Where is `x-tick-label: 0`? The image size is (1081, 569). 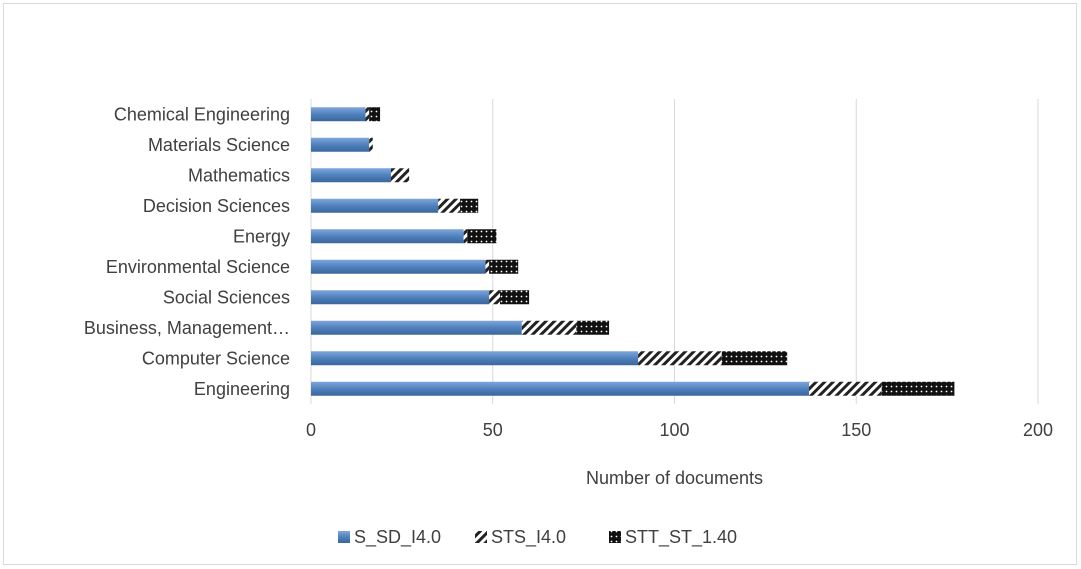
x-tick-label: 0 is located at coordinates (311, 430).